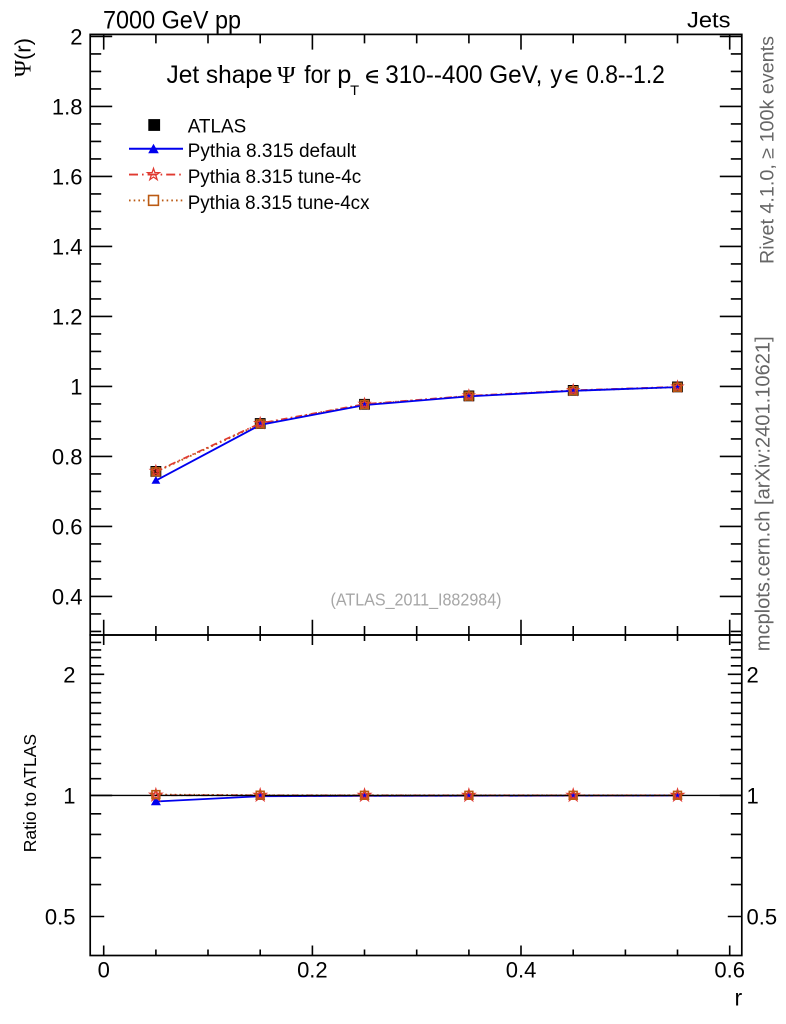 The height and width of the screenshot is (1024, 786). I want to click on svg-text: (ATLAS_2011_I882984), so click(416, 600).